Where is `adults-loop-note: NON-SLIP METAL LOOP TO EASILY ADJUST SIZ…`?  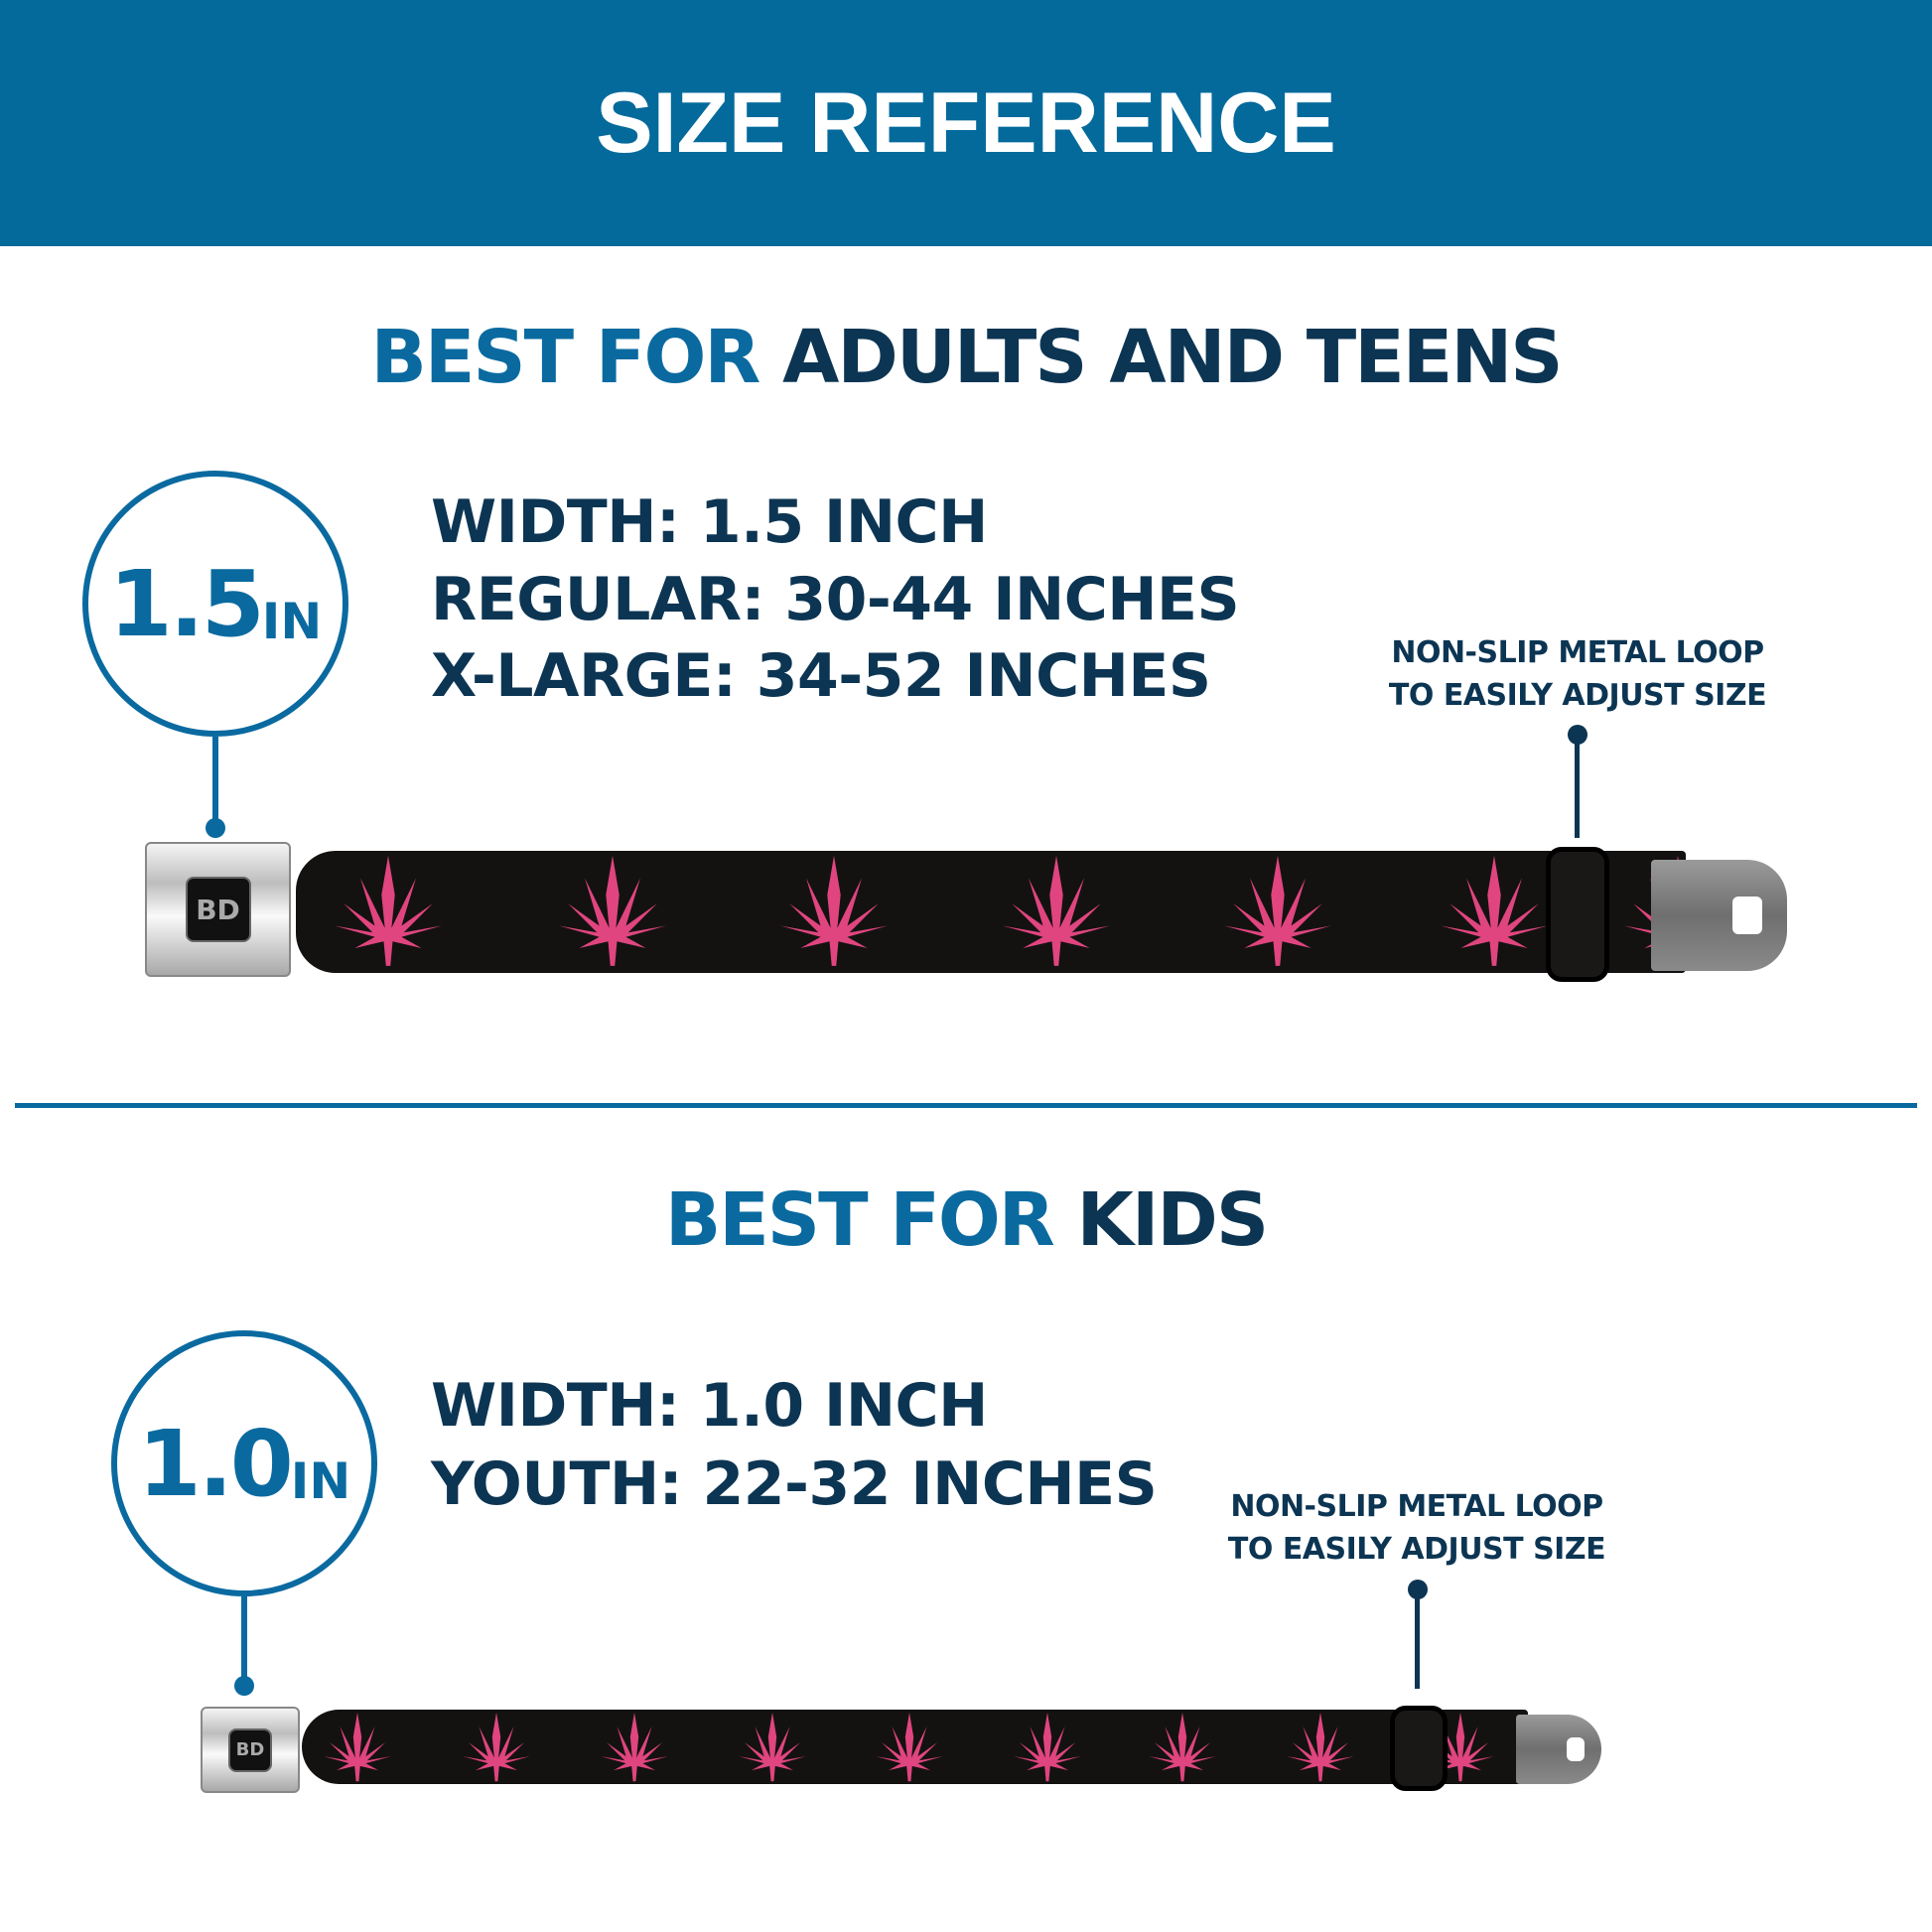 adults-loop-note: NON-SLIP METAL LOOP TO EASILY ADJUST SIZ… is located at coordinates (1578, 674).